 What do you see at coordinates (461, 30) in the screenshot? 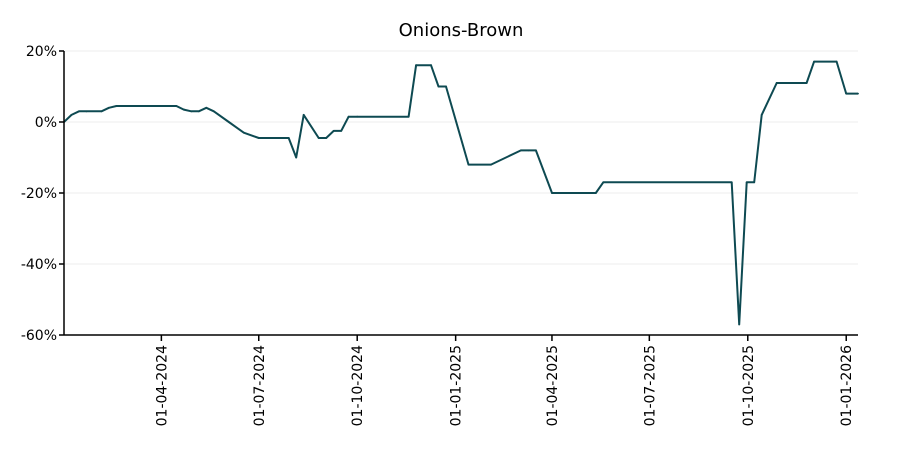
I see `chart-title: Onions-Brown` at bounding box center [461, 30].